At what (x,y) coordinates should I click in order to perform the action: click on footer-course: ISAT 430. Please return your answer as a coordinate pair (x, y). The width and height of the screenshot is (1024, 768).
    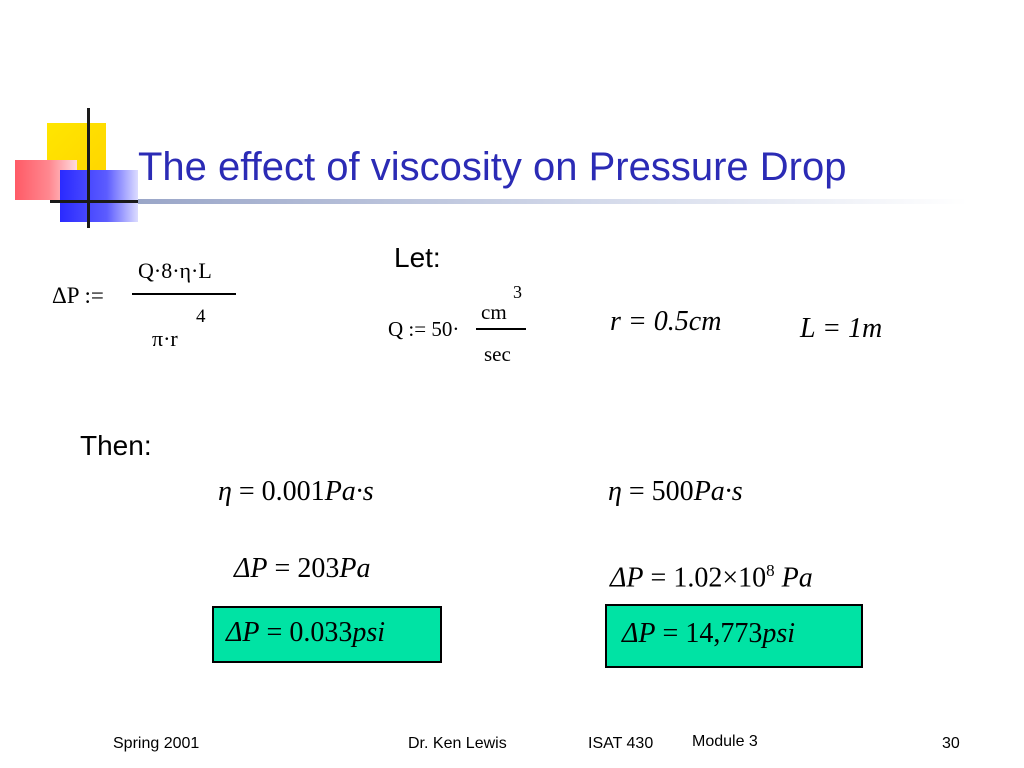
    Looking at the image, I should click on (621, 743).